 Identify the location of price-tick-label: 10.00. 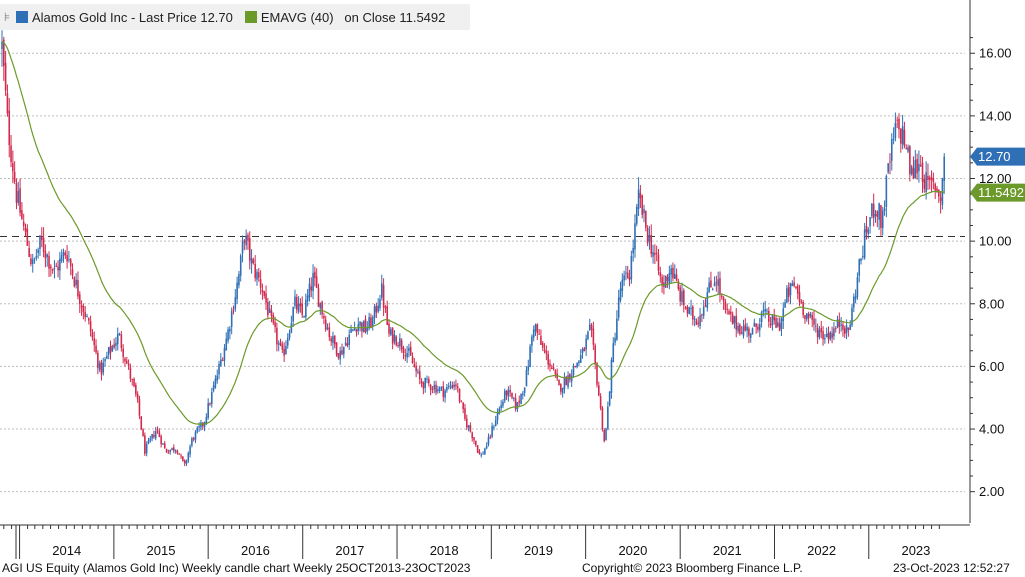
(995, 241).